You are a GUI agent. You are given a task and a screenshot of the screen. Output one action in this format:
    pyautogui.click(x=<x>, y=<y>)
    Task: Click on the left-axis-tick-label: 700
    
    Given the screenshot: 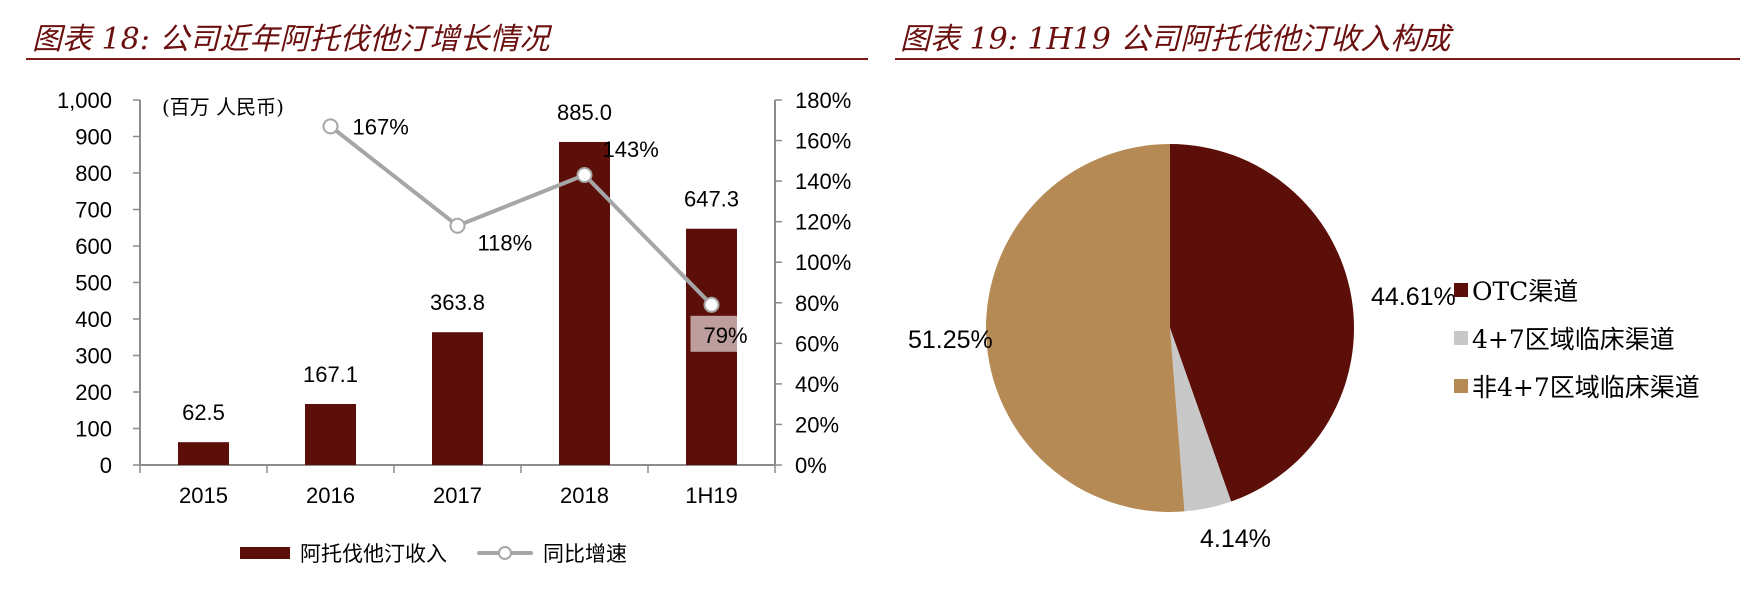 What is the action you would take?
    pyautogui.click(x=93, y=210)
    